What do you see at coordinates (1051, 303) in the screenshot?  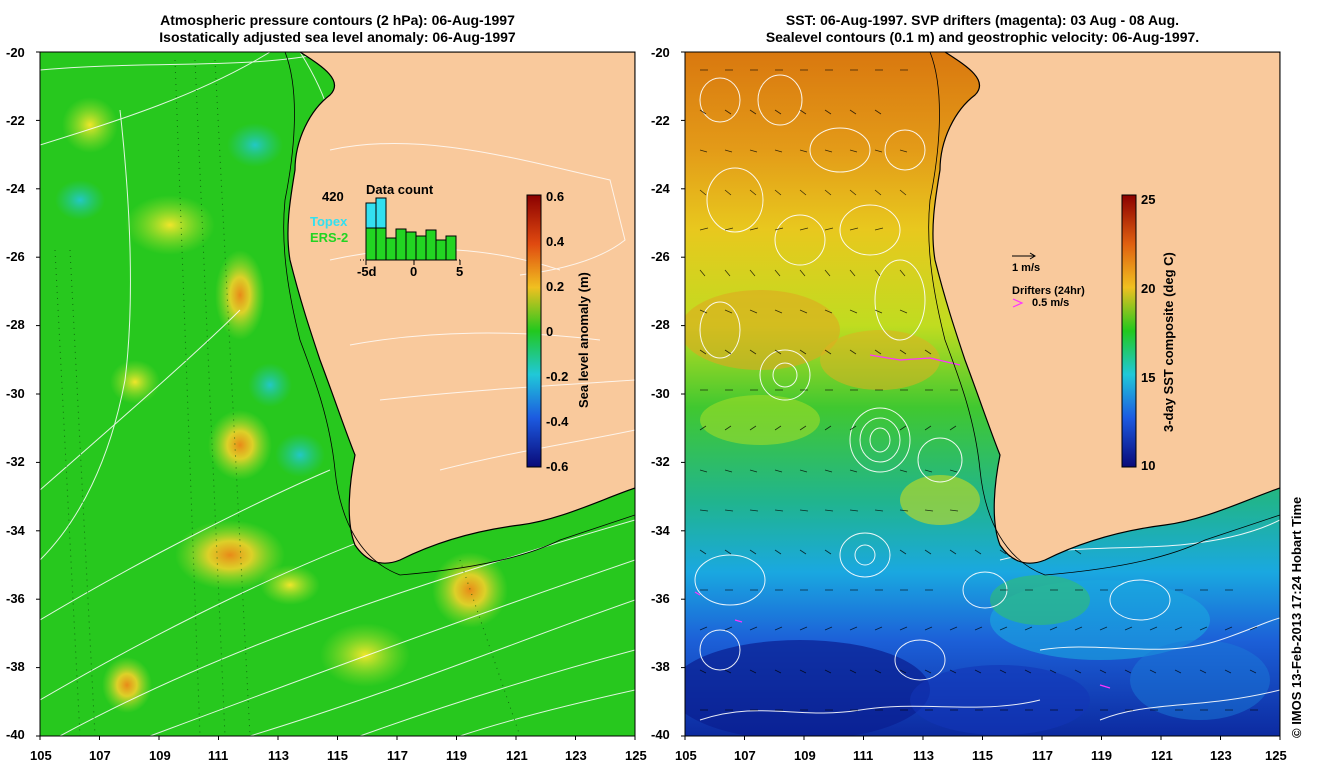 I see `drifter-key-value: 0.5 m/s` at bounding box center [1051, 303].